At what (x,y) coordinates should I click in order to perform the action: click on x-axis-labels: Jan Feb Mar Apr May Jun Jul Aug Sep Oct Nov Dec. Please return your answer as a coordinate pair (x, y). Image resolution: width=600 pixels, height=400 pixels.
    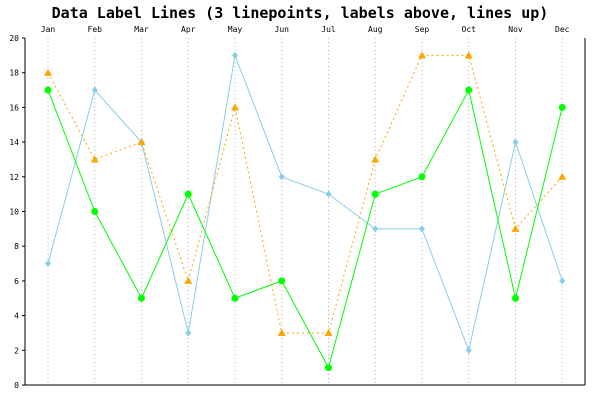
    Looking at the image, I should click on (305, 29).